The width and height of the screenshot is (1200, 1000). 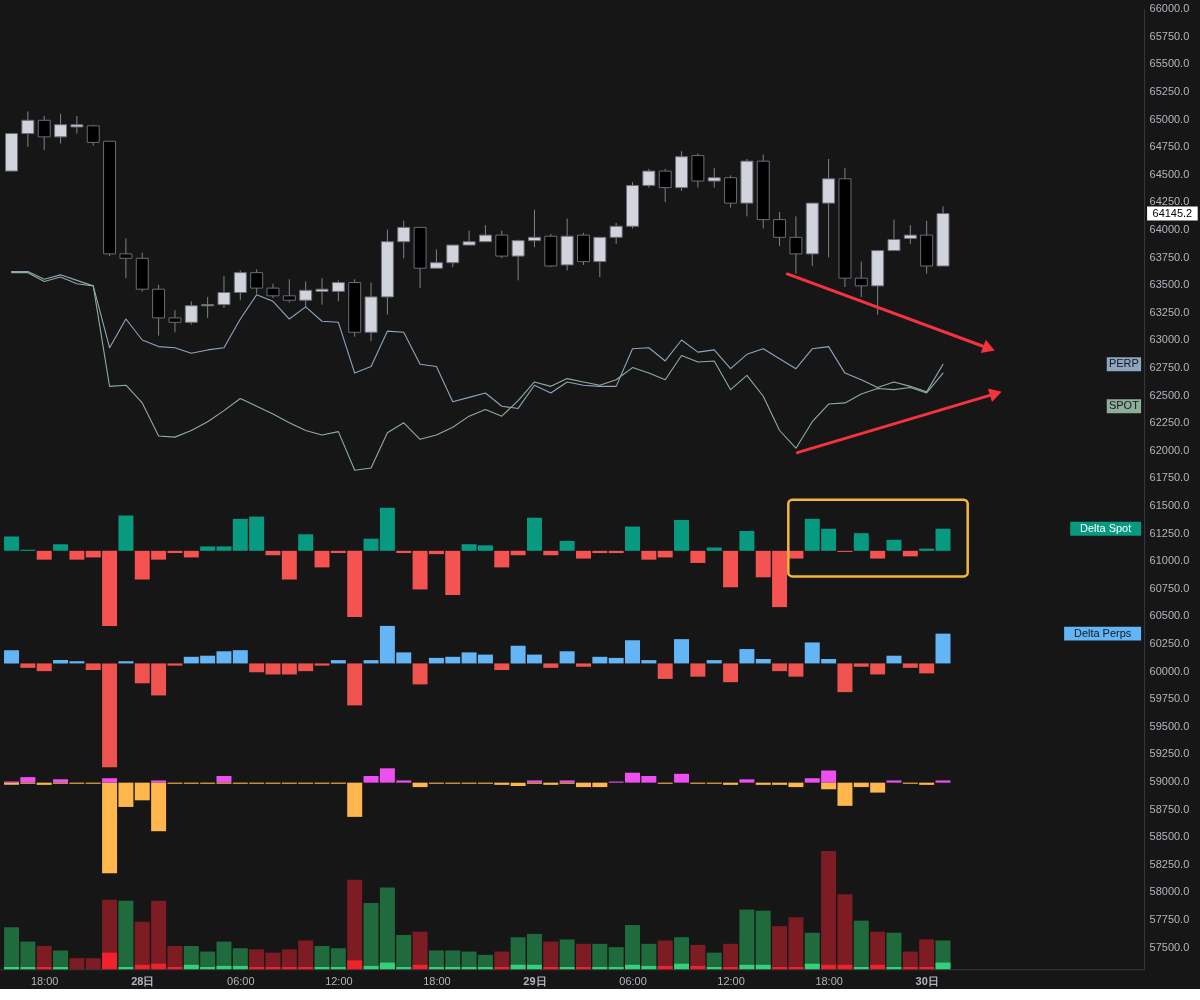 I want to click on y-tick-label: 62000.0, so click(x=1169, y=449).